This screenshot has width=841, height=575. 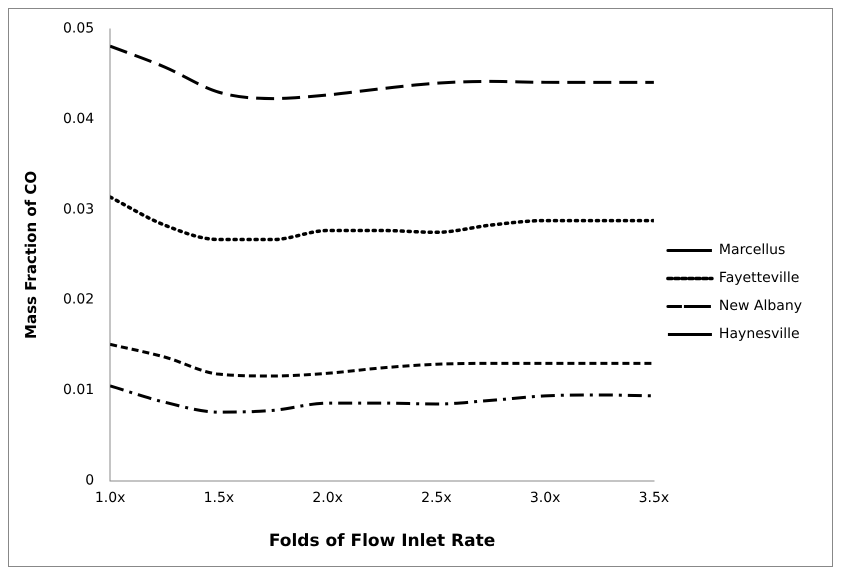 I want to click on y-tick-label: 0, so click(x=89, y=480).